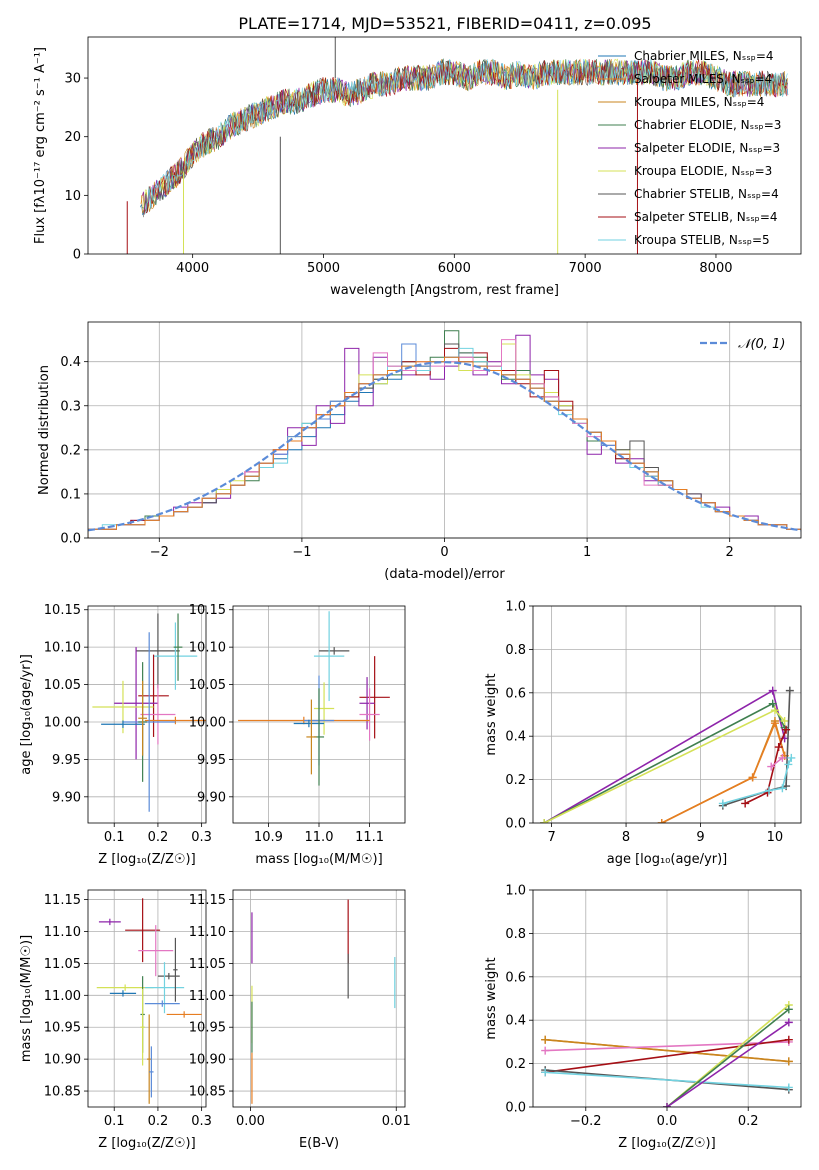 This screenshot has width=819, height=1170. Describe the element at coordinates (706, 217) in the screenshot. I see `legend-entry: Salpeter STELIB, Nₛₛₚ=4` at that location.